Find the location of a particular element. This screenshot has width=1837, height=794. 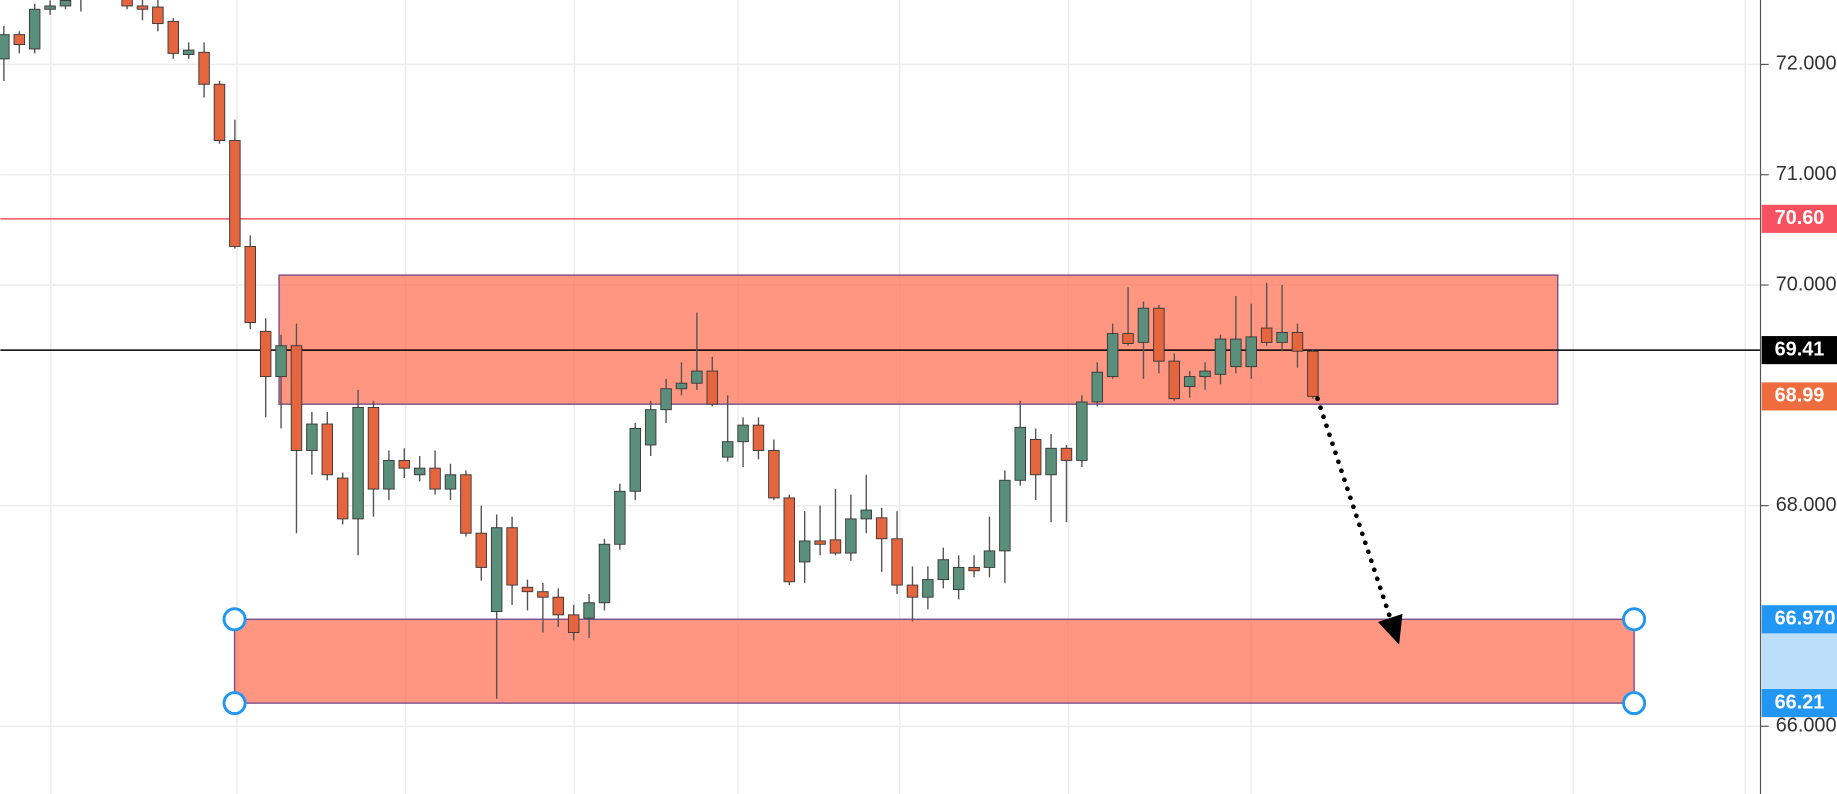

arrow-head is located at coordinates (1390, 629).